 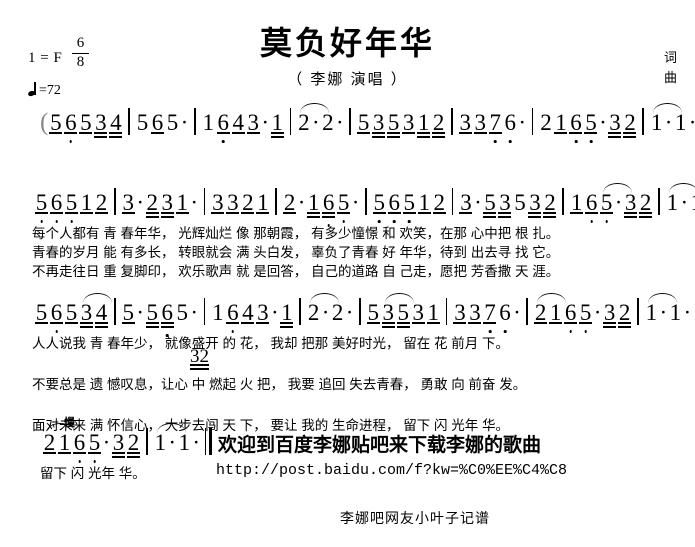 I want to click on tempo-marking: =72, so click(x=44, y=90).